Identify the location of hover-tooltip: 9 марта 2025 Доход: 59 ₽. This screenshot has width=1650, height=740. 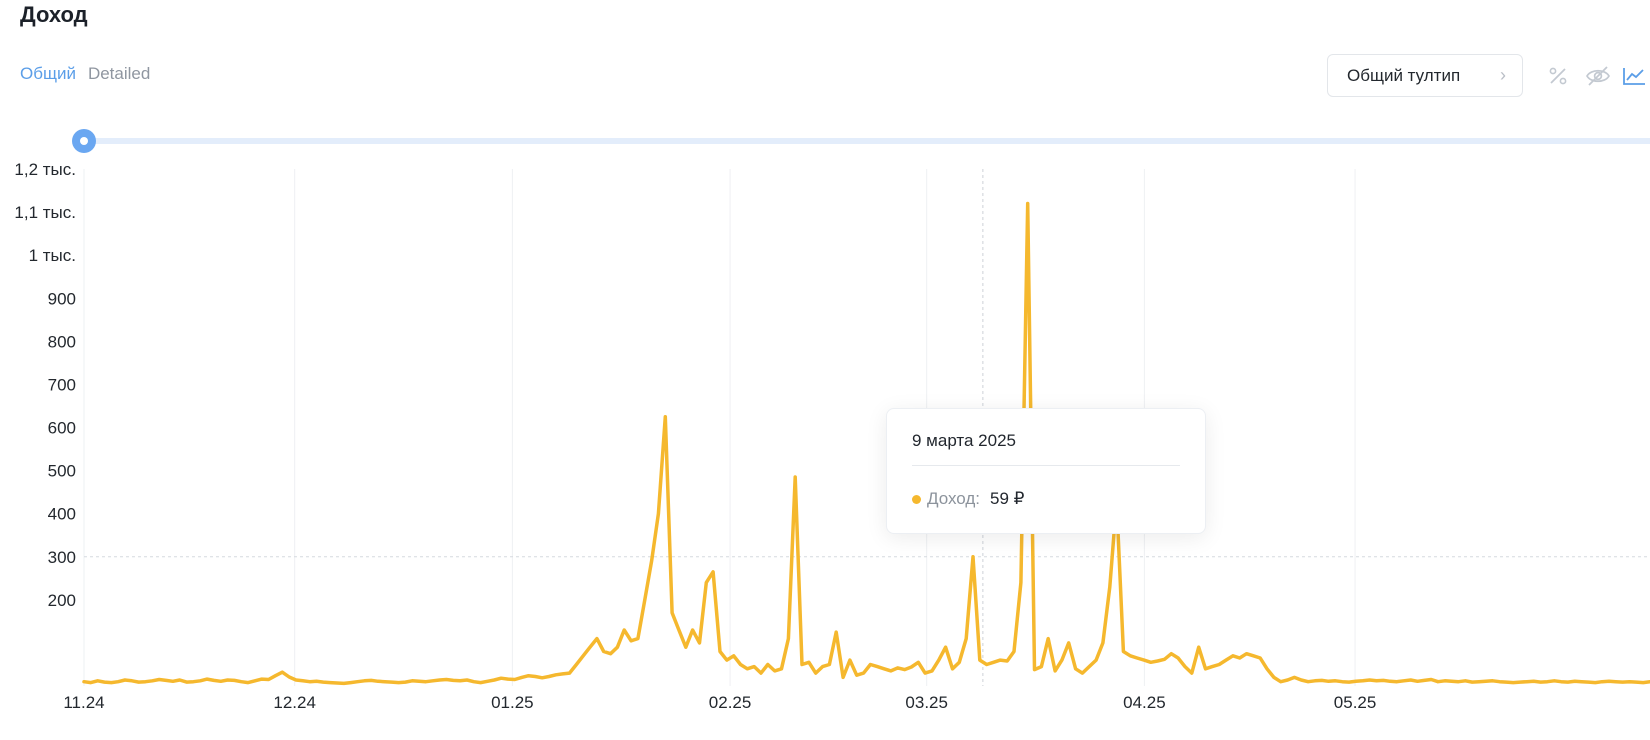
(1046, 471).